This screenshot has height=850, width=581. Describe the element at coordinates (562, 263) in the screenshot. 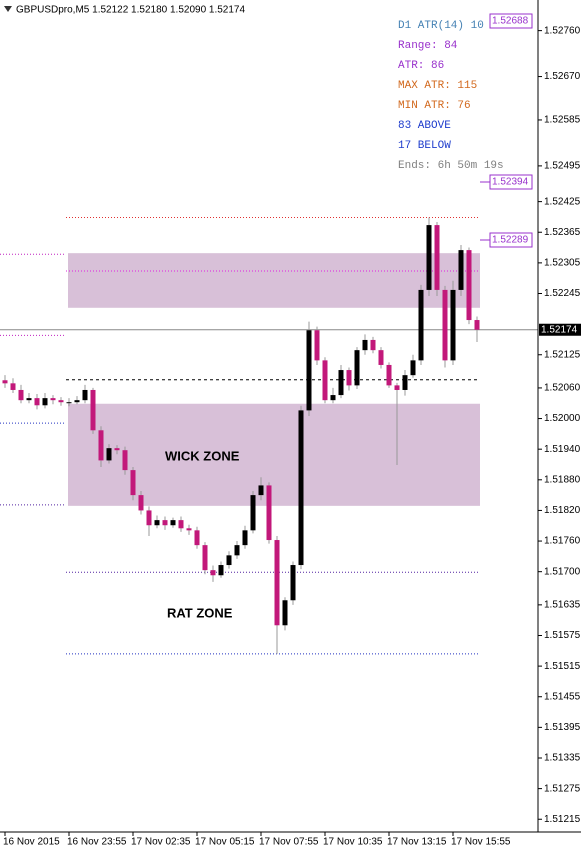

I see `y-tick-label: 1.52305` at that location.